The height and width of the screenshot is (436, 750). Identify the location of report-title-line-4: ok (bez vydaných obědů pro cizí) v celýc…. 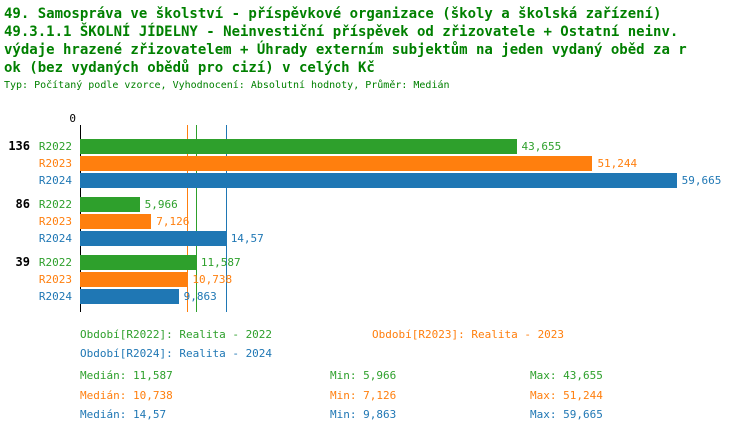
(189, 68).